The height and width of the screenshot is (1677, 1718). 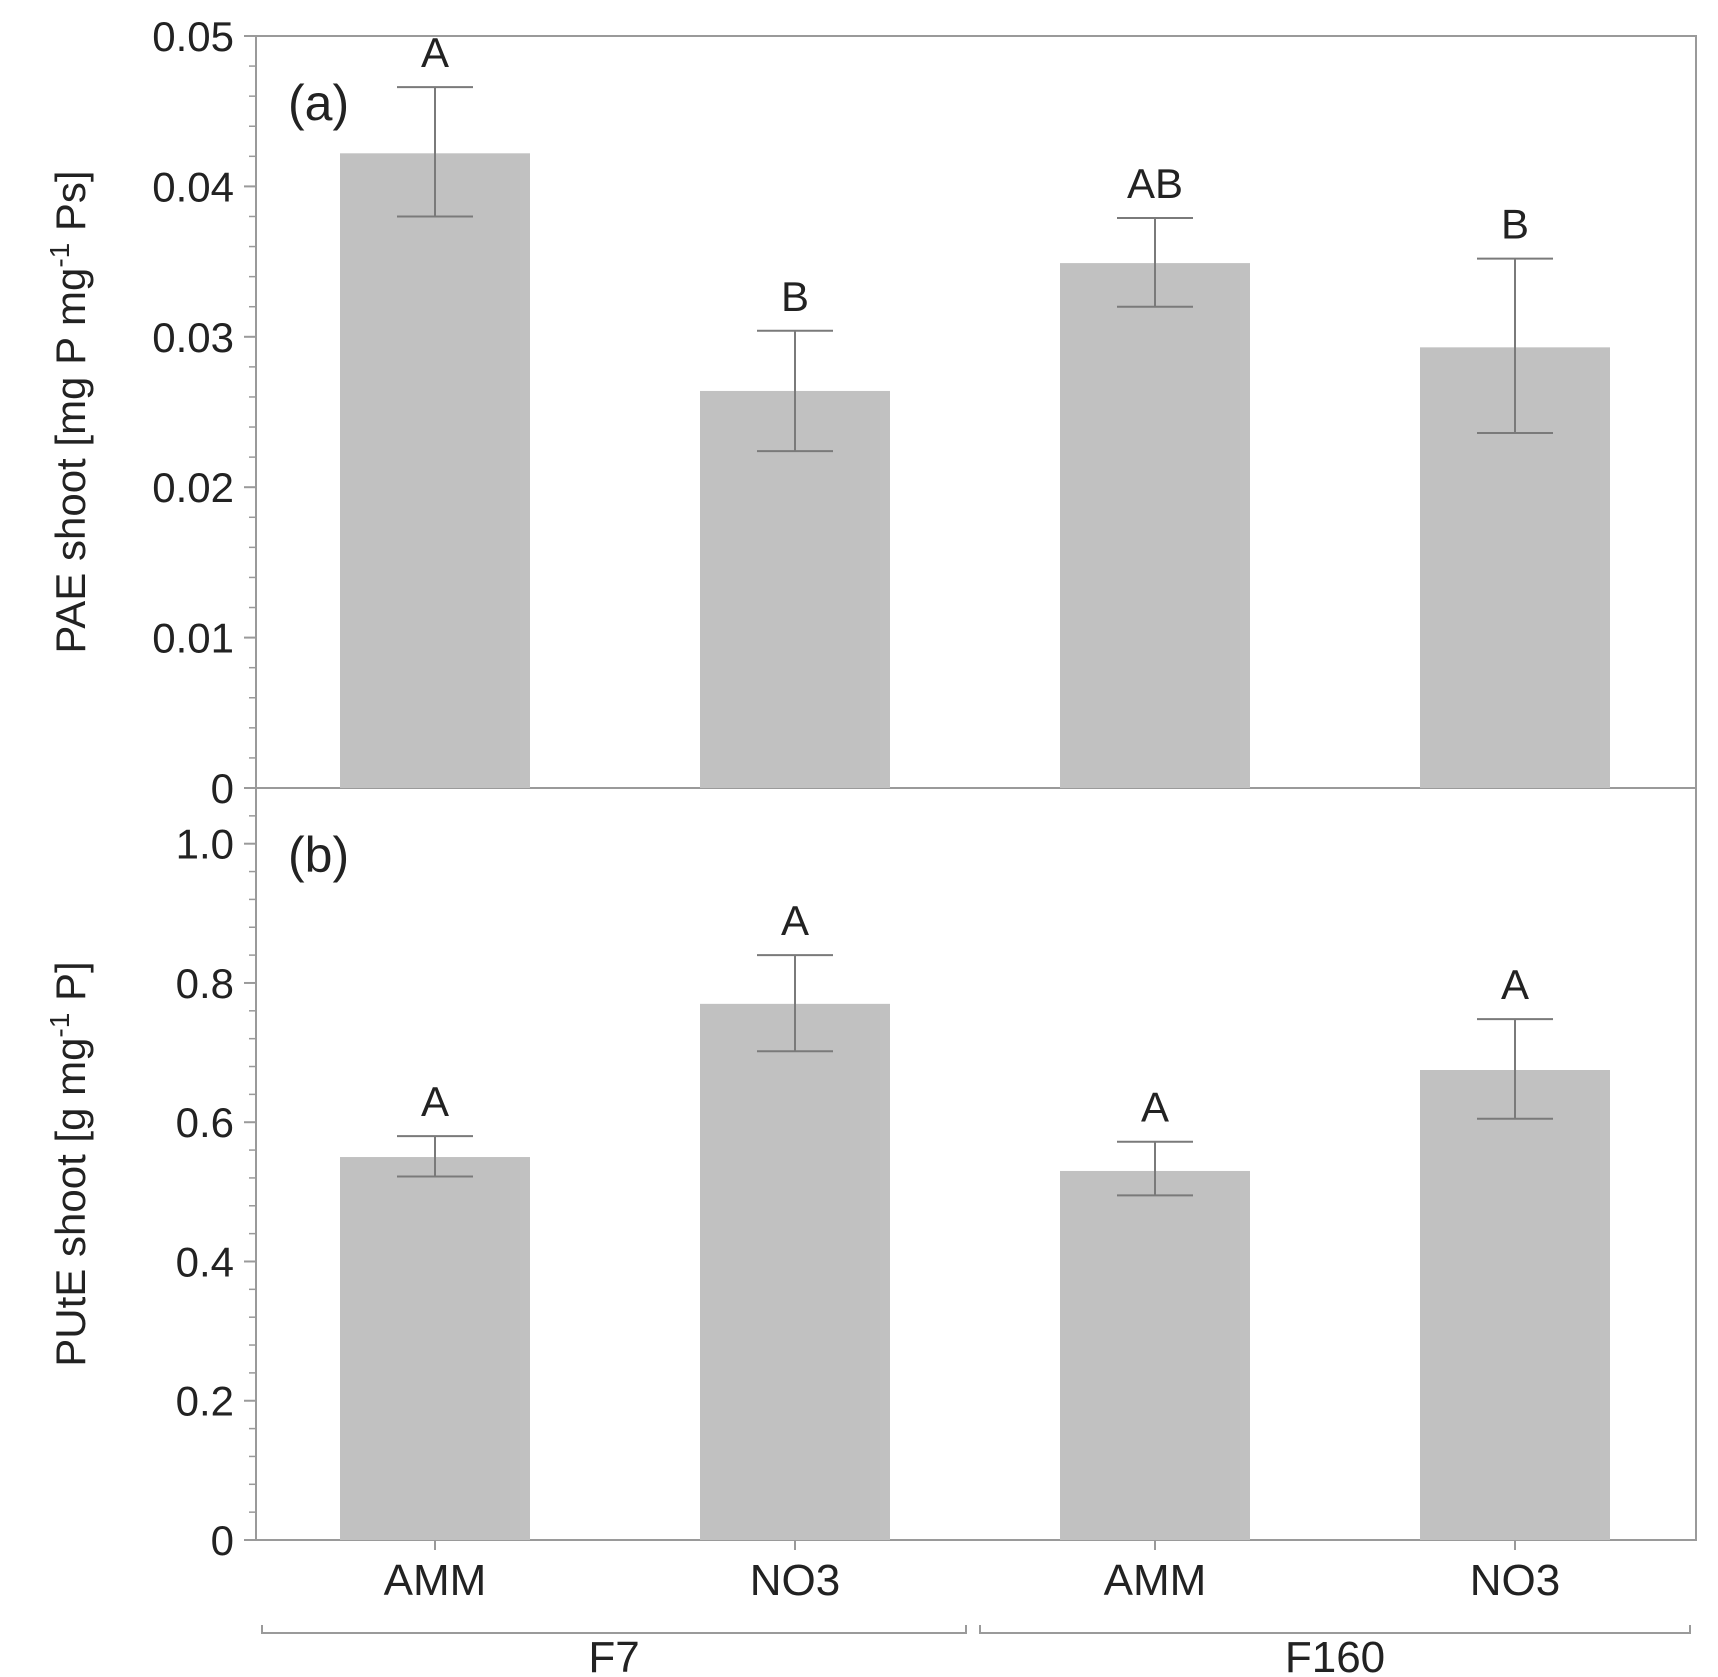 What do you see at coordinates (69, 411) in the screenshot?
I see `panel-a-y-axis-title: PAE shoot [mg P mg-1 Ps]` at bounding box center [69, 411].